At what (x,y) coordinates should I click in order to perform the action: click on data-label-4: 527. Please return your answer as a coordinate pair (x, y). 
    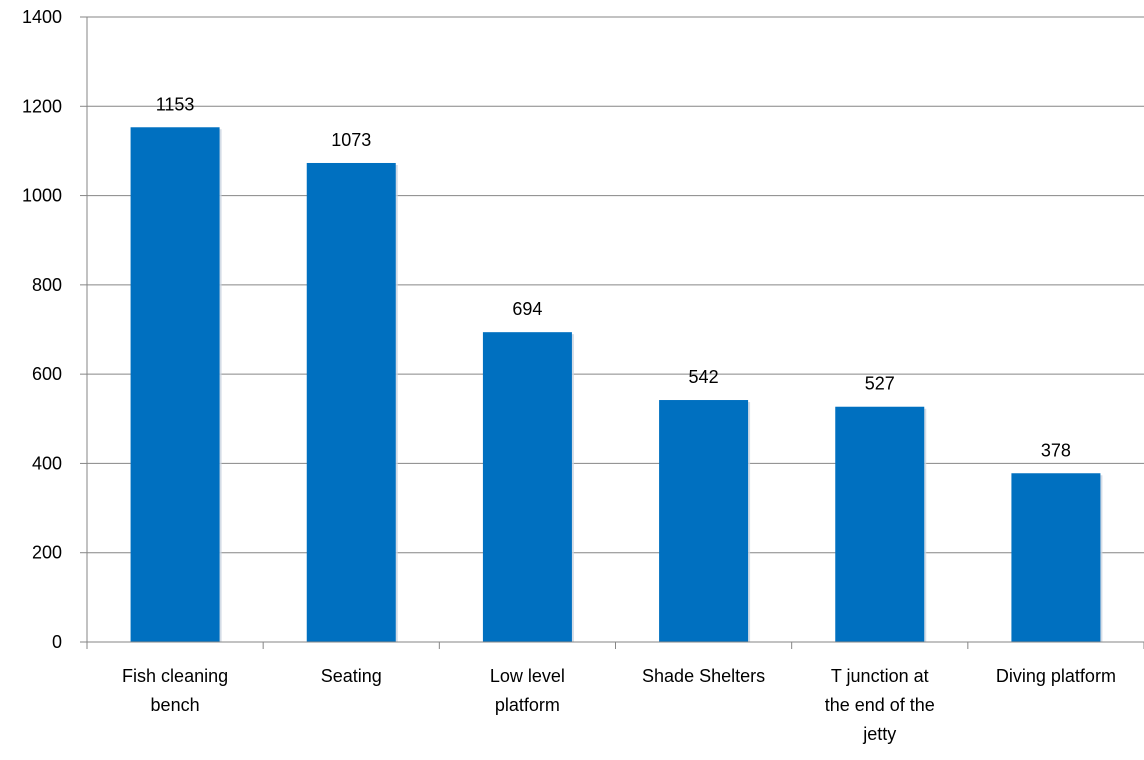
    Looking at the image, I should click on (880, 384).